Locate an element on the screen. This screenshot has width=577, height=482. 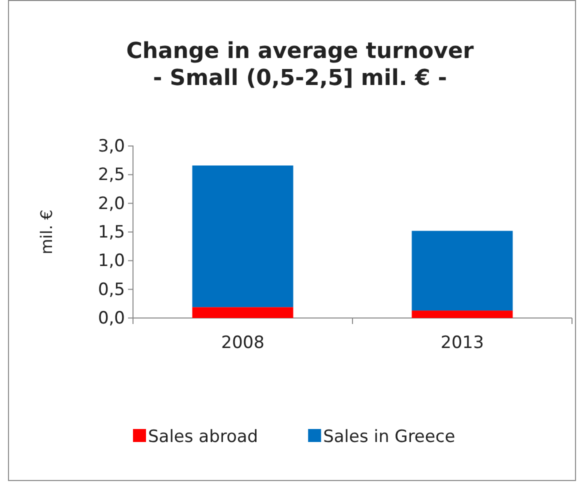
x-tick-label: 2013 is located at coordinates (462, 343).